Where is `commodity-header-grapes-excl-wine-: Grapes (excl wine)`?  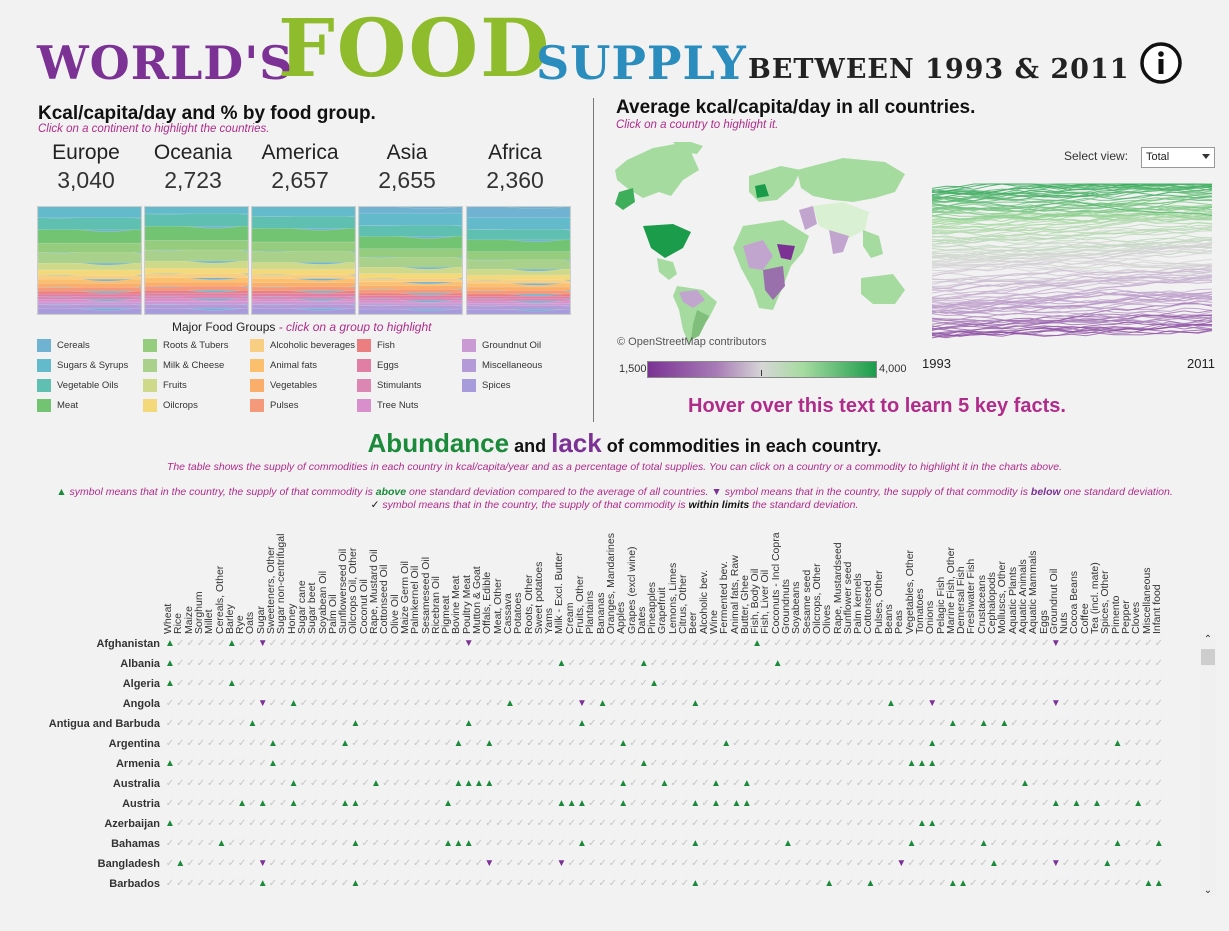
commodity-header-grapes-excl-wine-: Grapes (excl wine) is located at coordinates (631, 590).